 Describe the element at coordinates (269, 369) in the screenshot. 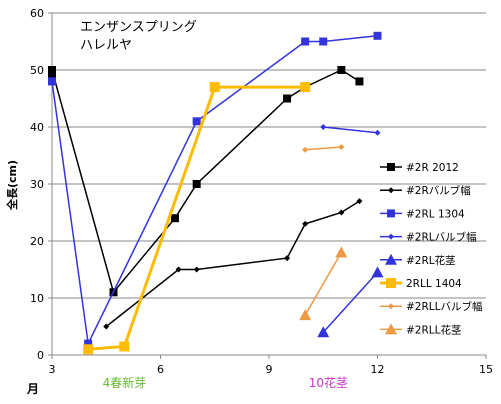

I see `x-tick-label: 9` at that location.